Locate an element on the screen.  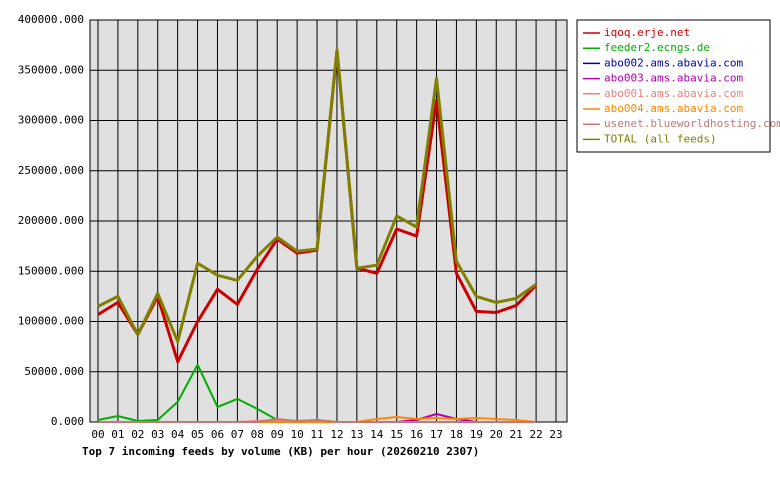
x-tick-label: 01 is located at coordinates (117, 434).